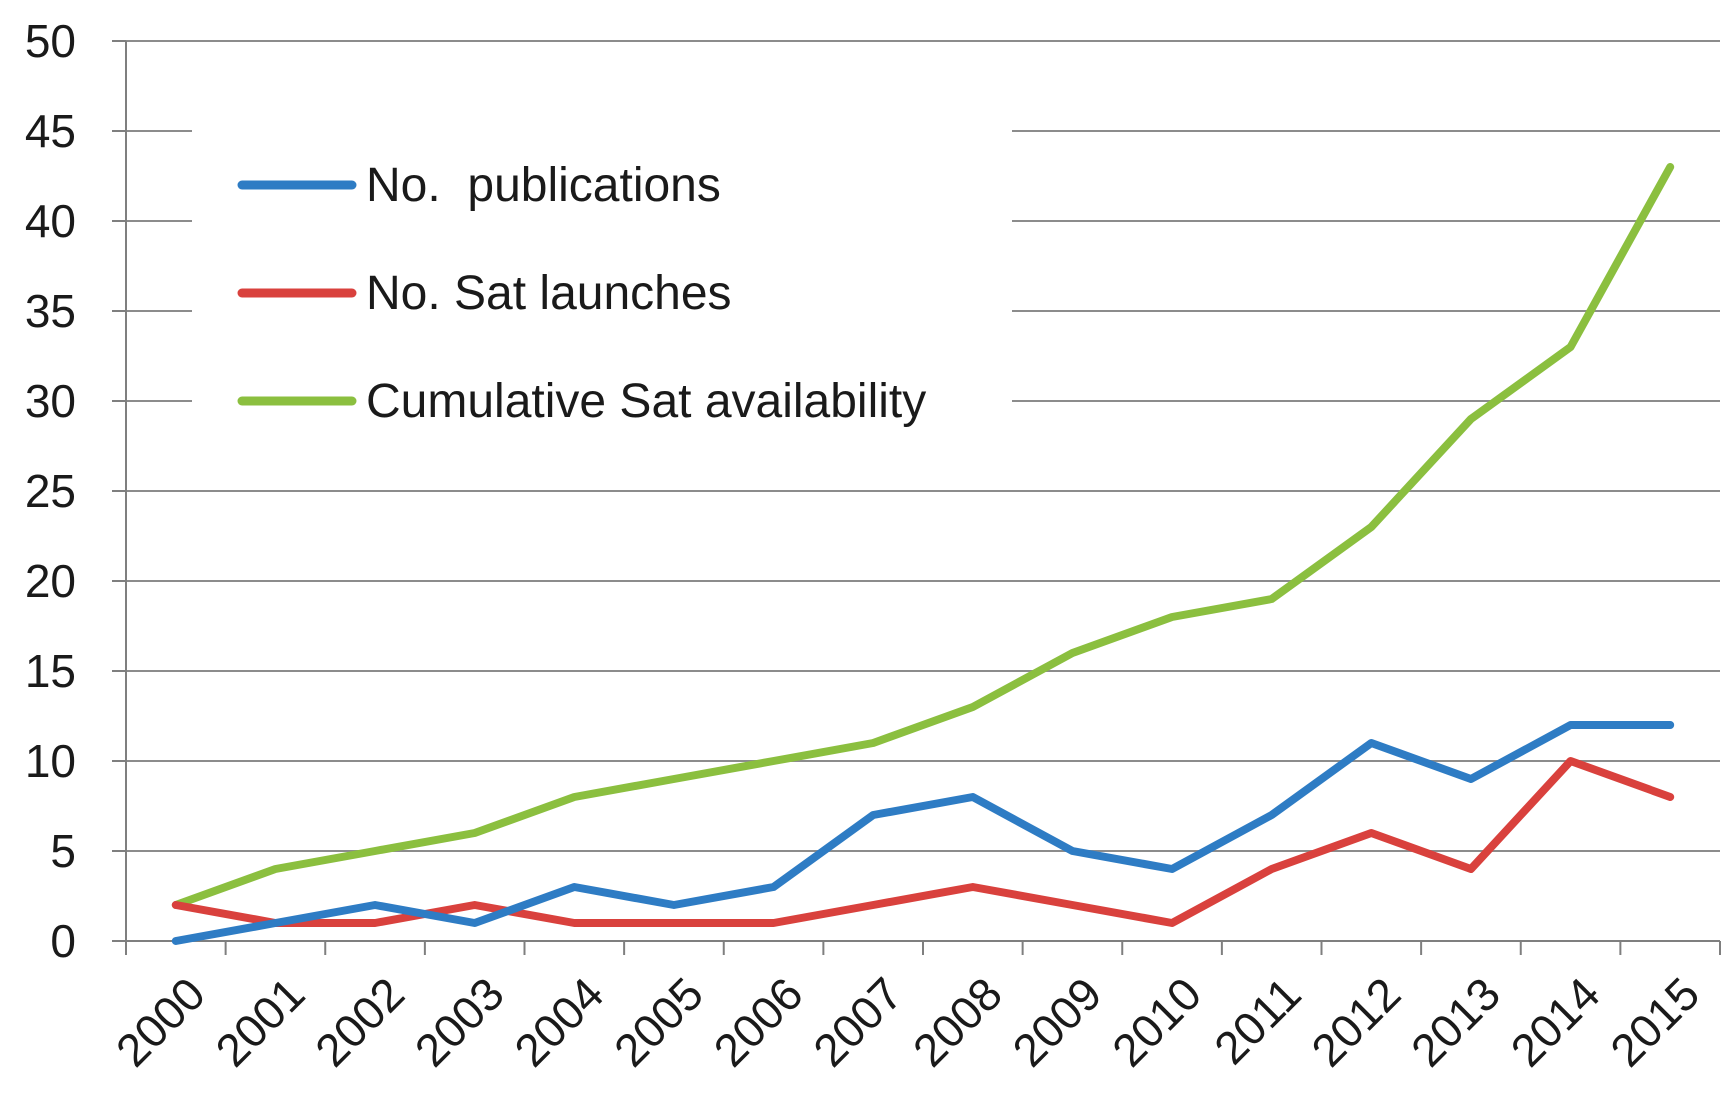 The height and width of the screenshot is (1101, 1730). What do you see at coordinates (50, 221) in the screenshot?
I see `y-tick-label: 40` at bounding box center [50, 221].